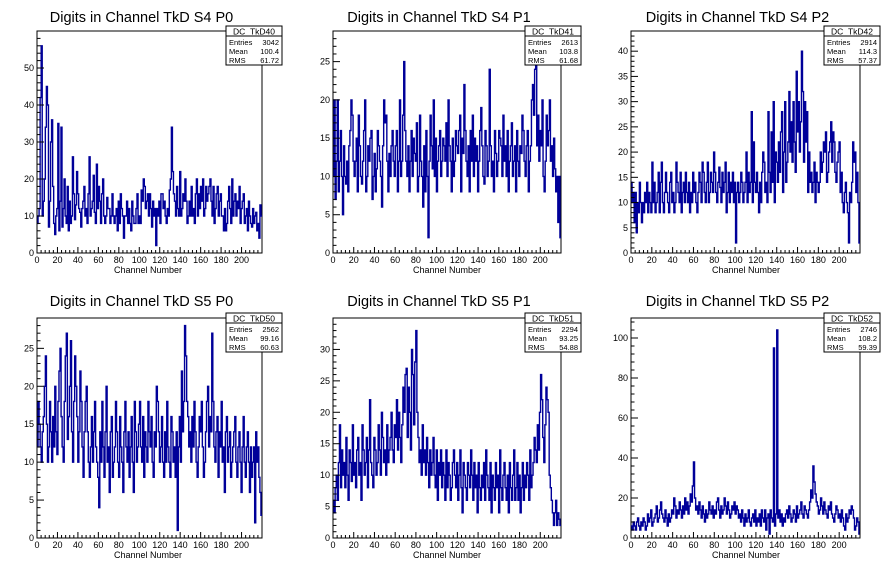  Describe the element at coordinates (553, 319) in the screenshot. I see `stats-name: DC_TkD51` at that location.